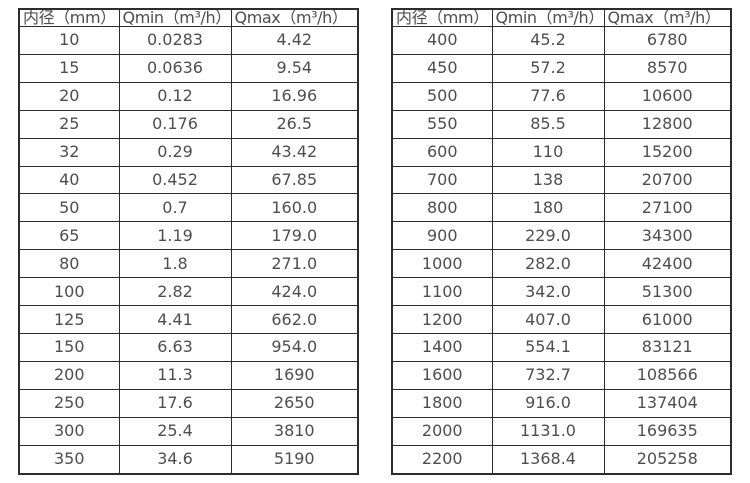  I want to click on table-cell: 407.0, so click(548, 319).